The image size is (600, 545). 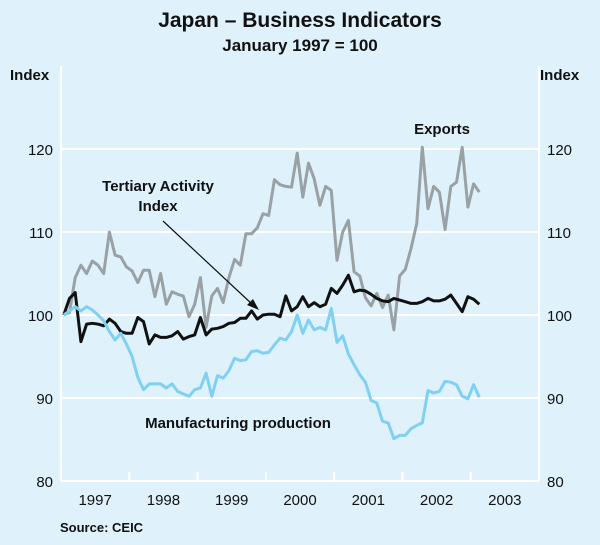 What do you see at coordinates (555, 399) in the screenshot?
I see `y-tick-label-right: 90` at bounding box center [555, 399].